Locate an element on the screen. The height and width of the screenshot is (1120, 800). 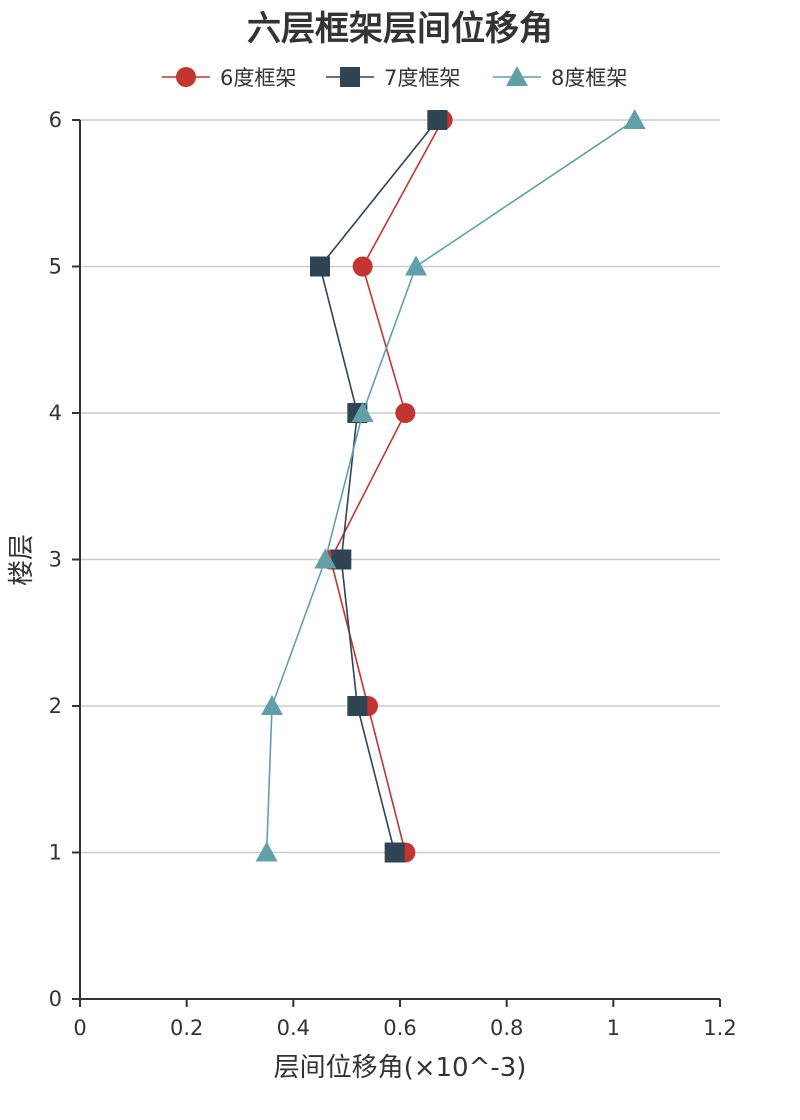
series-line-square is located at coordinates (378, 486).